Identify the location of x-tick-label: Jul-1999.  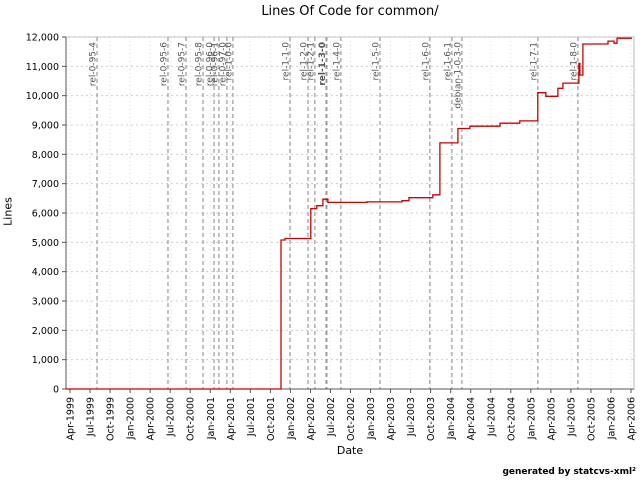
(91, 417).